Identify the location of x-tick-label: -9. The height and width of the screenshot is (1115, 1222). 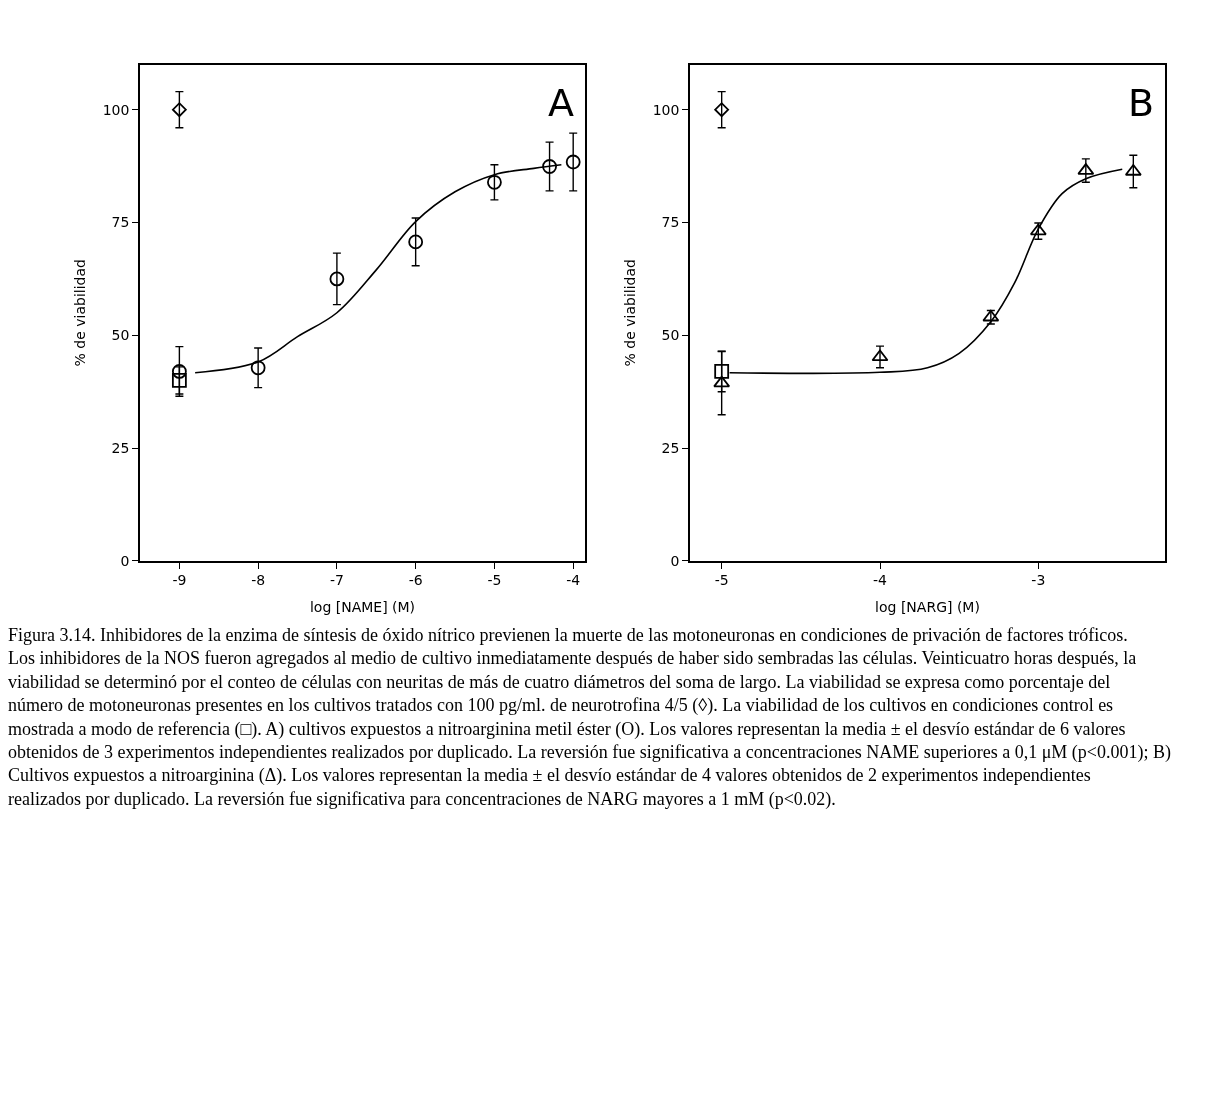
(179, 580).